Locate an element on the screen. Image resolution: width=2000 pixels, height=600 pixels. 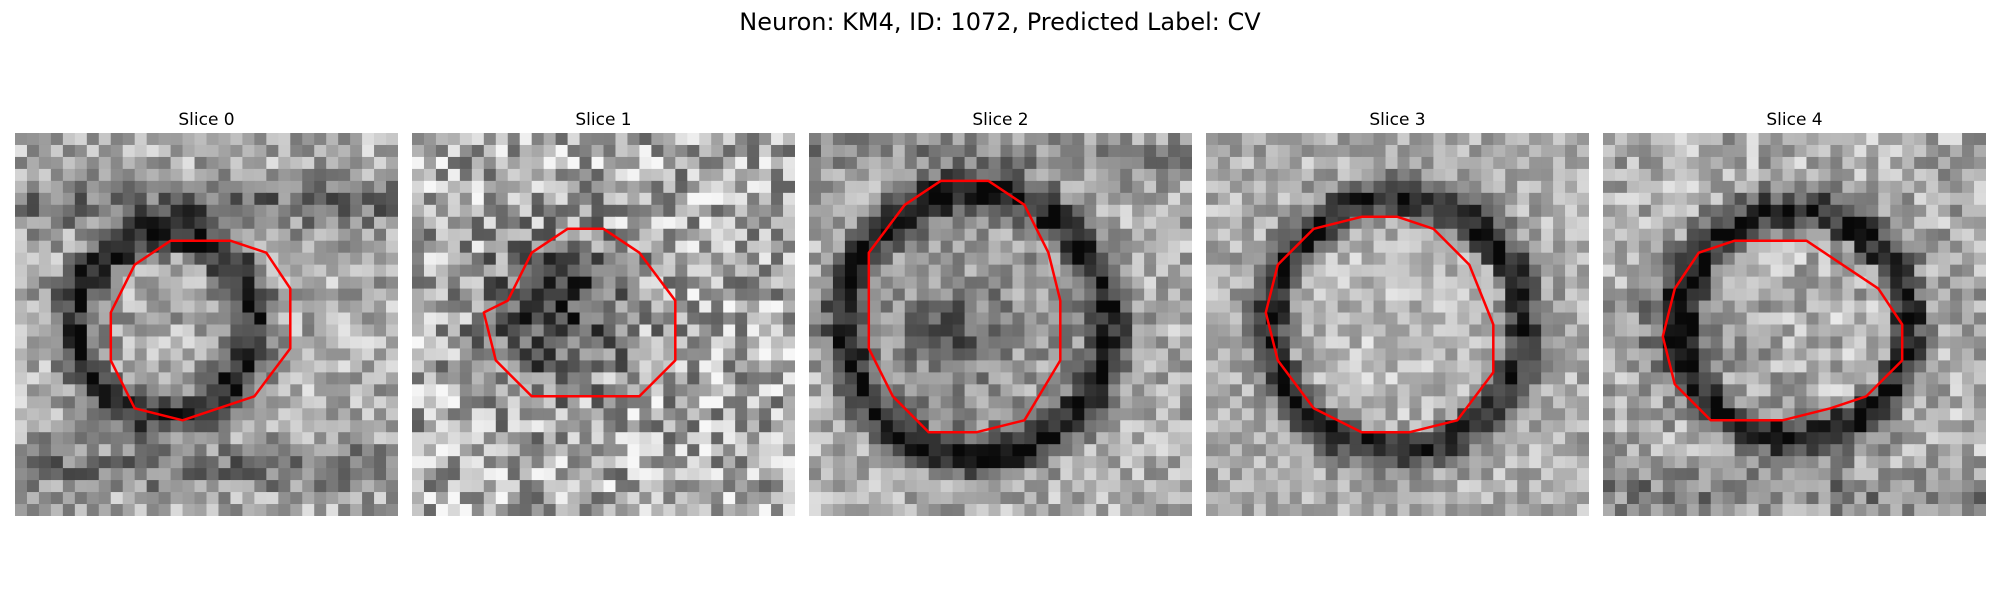
panel-title: Slice 1 is located at coordinates (603, 120).